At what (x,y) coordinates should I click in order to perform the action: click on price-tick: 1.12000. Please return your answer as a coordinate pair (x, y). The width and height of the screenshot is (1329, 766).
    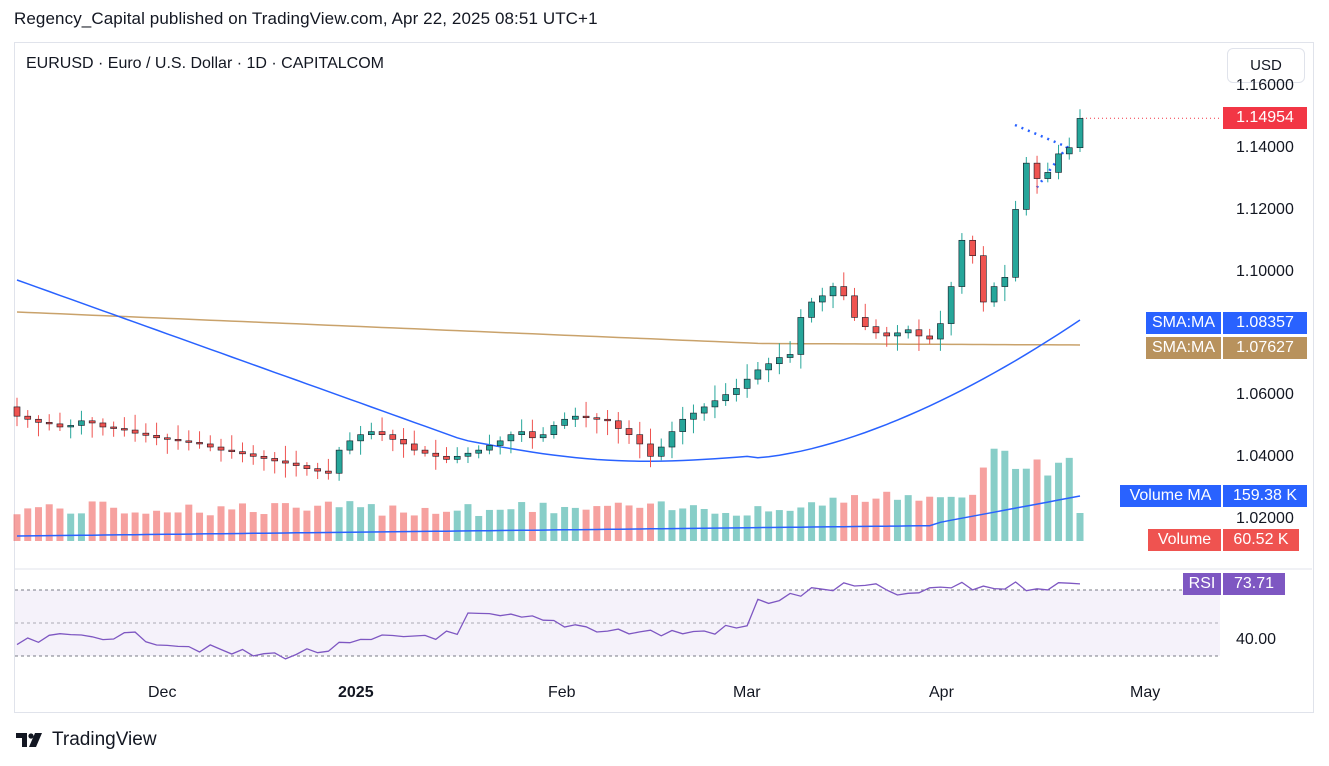
    Looking at the image, I should click on (1265, 209).